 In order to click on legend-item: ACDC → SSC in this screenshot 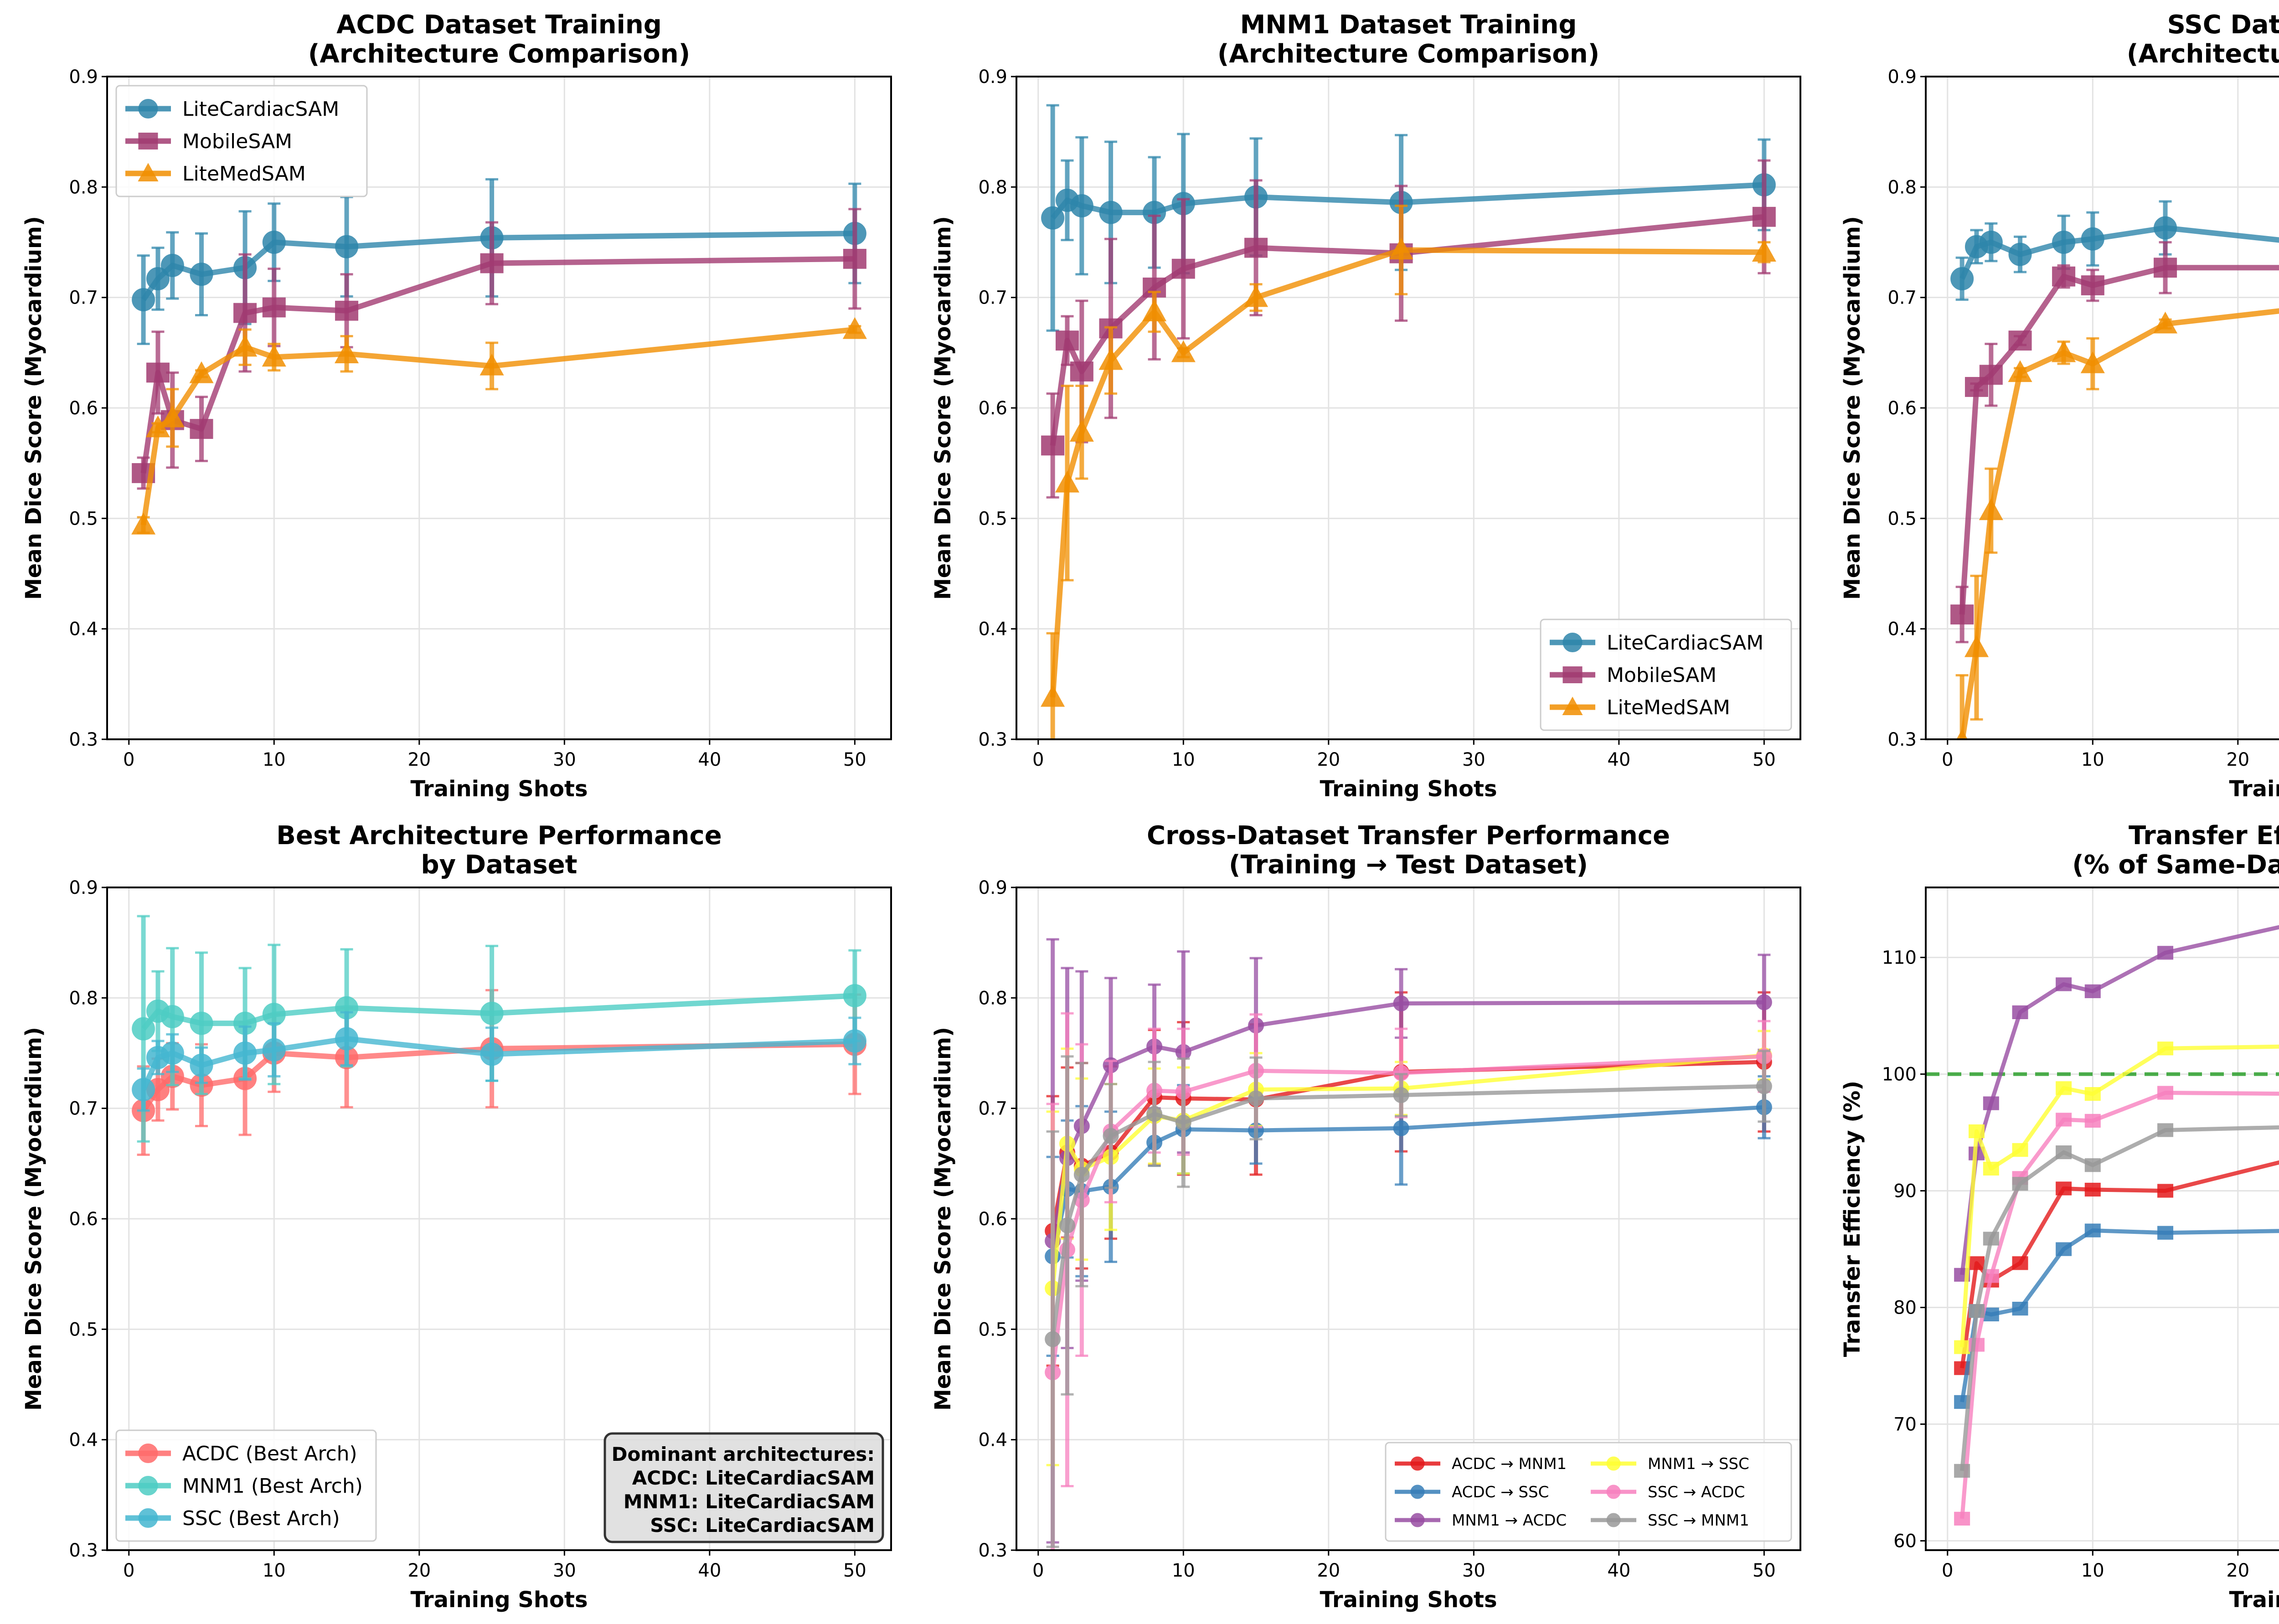, I will do `click(1472, 1492)`.